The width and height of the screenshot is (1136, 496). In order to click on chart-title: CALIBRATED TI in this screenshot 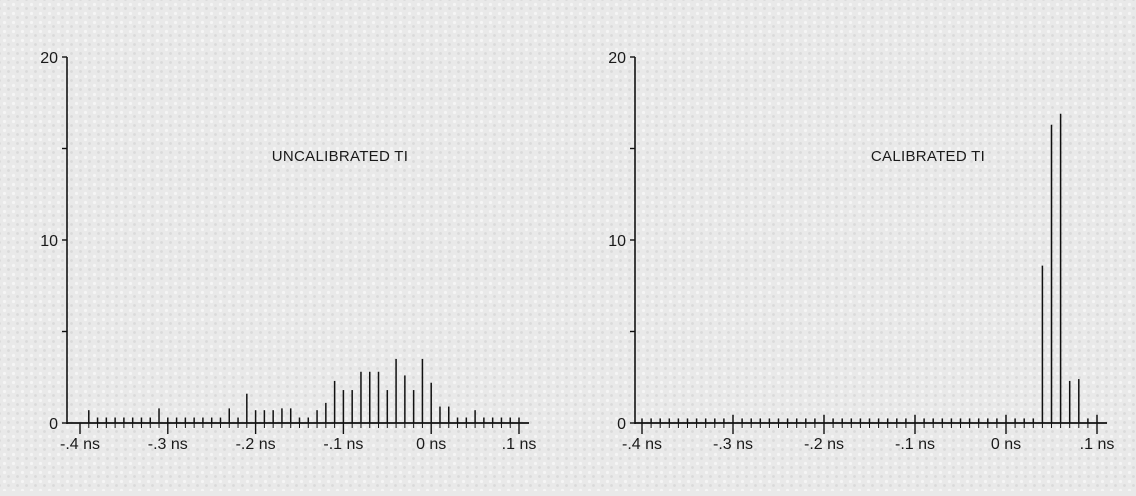, I will do `click(928, 156)`.